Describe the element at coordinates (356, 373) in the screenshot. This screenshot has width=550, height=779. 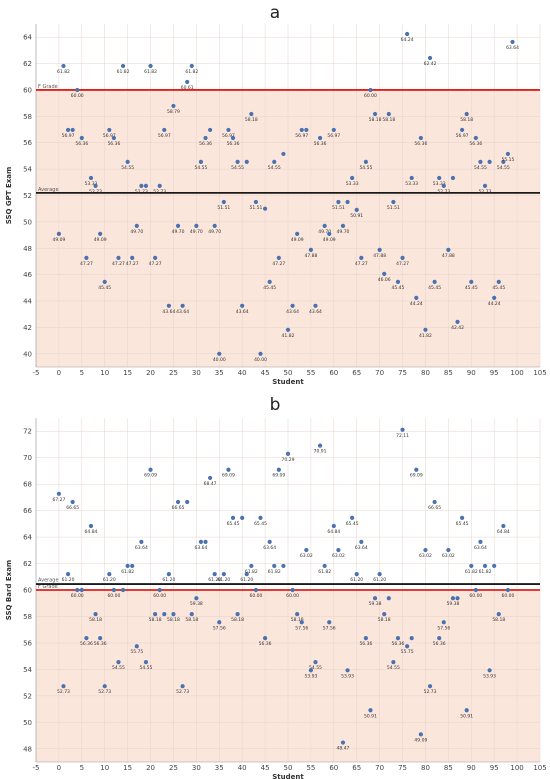
I see `x-tick-label: 65` at that location.